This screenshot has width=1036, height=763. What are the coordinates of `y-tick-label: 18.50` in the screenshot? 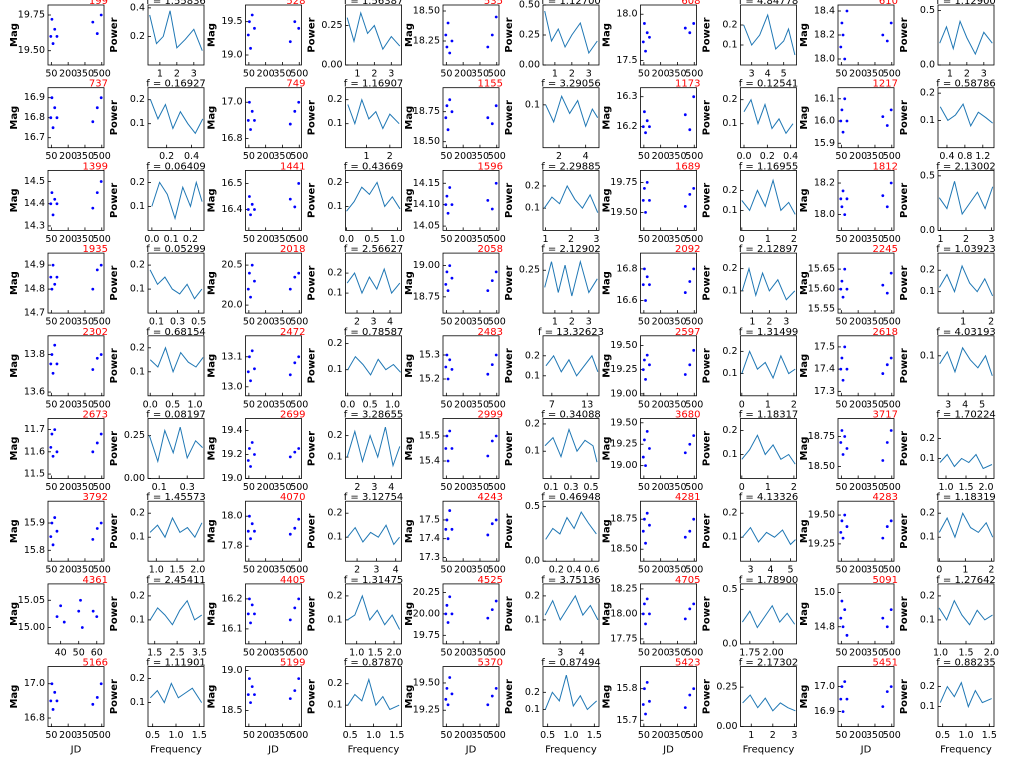 It's located at (623, 549).